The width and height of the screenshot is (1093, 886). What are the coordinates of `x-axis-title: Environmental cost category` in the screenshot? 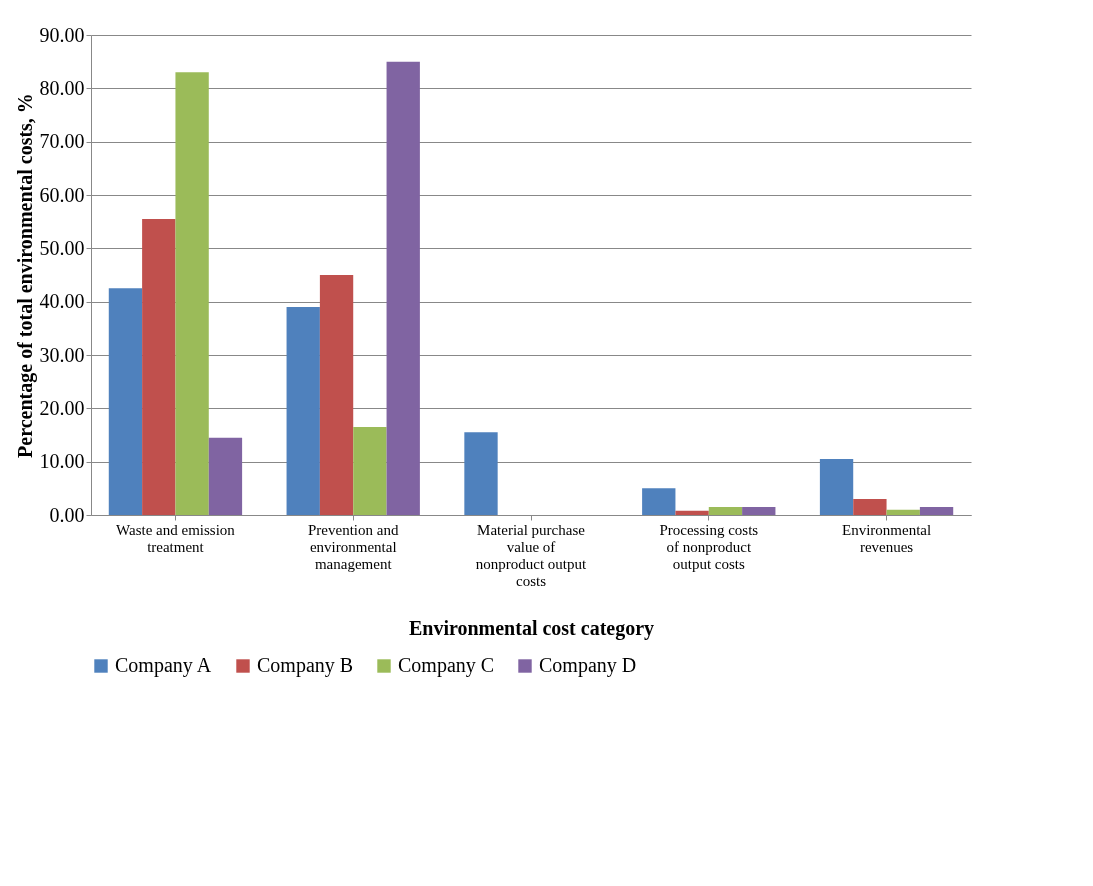 It's located at (531, 628).